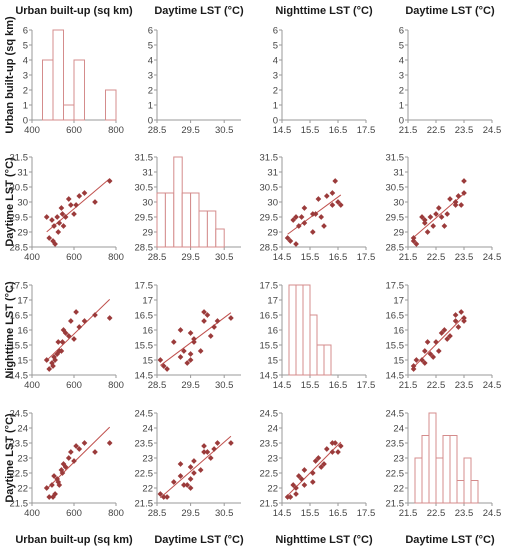 The image size is (520, 550). Describe the element at coordinates (67, 207) in the screenshot. I see `panel-day-vs-urban: 28.5 29 29.5 30 30.5 31 31.5 400 600 800` at that location.